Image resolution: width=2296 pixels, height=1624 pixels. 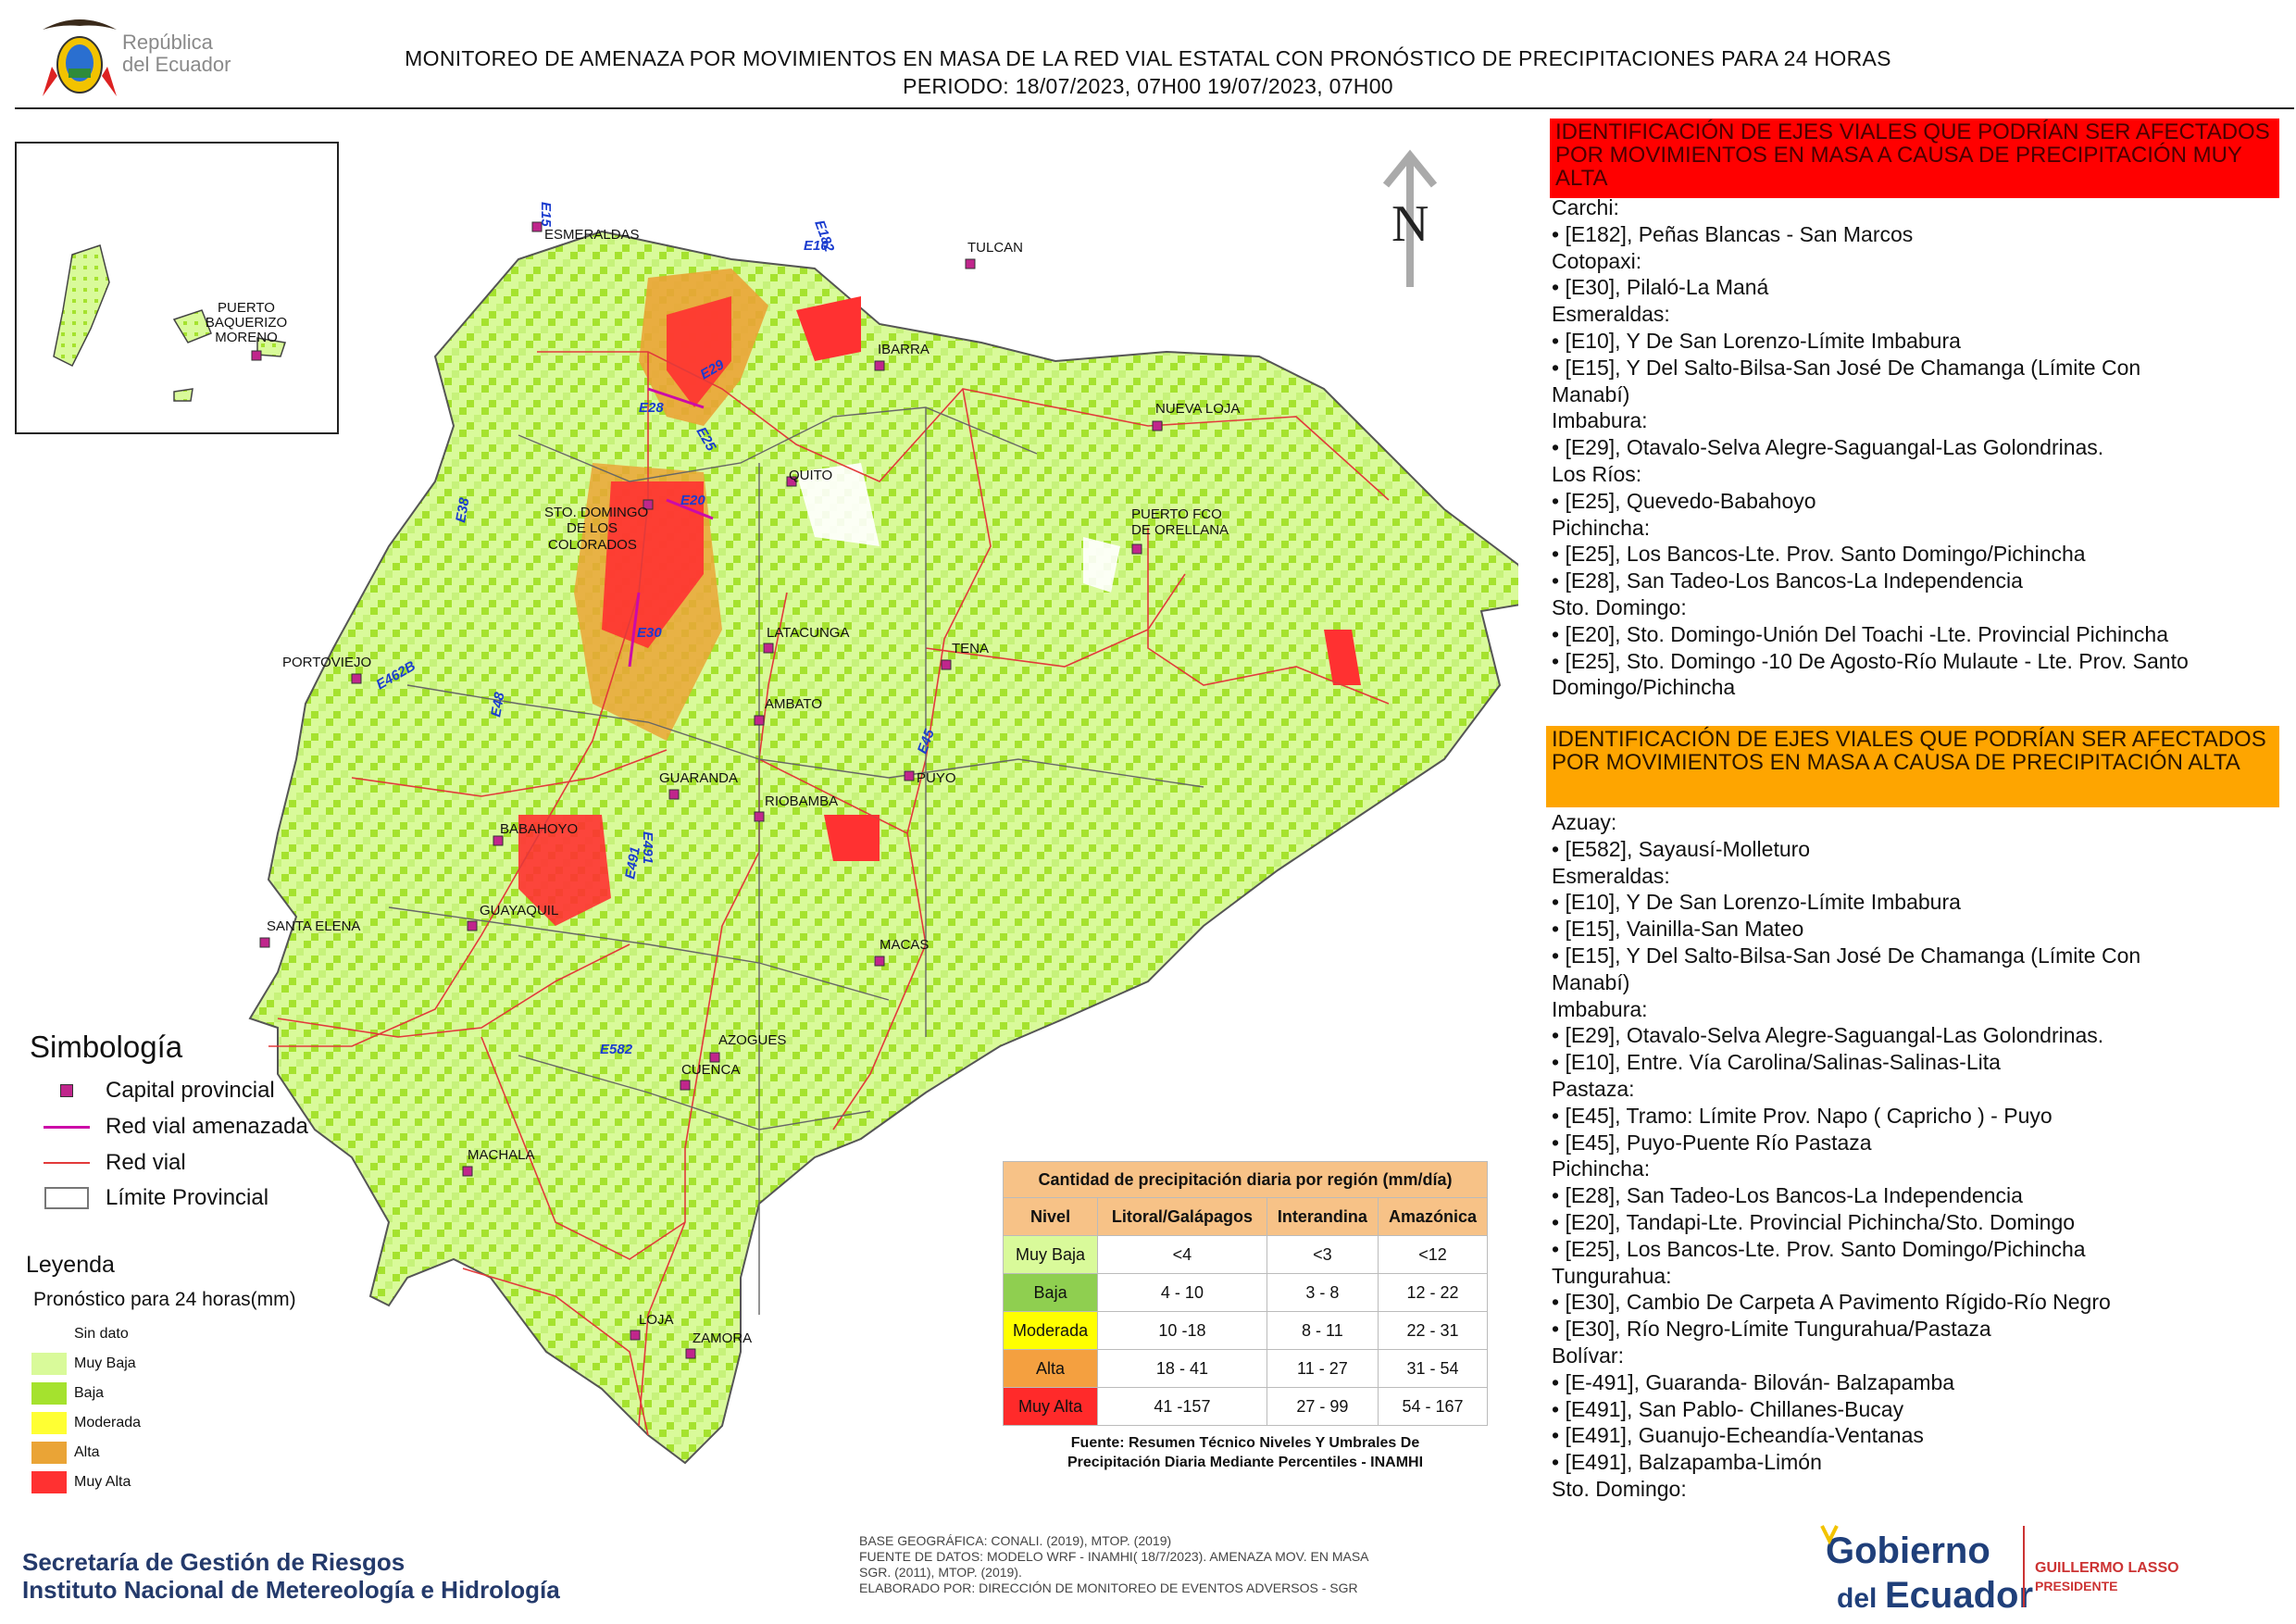 I want to click on city-label: PUERTO FCO, so click(x=1176, y=514).